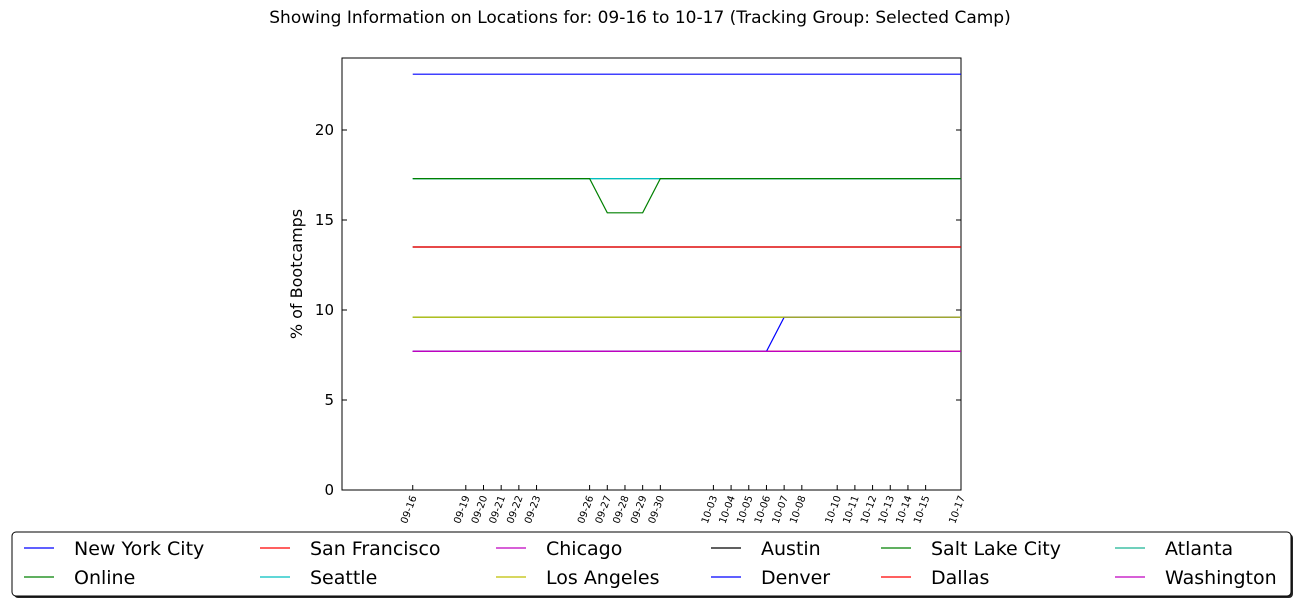 The width and height of the screenshot is (1301, 606). Describe the element at coordinates (324, 130) in the screenshot. I see `y-tick-label: 20` at that location.